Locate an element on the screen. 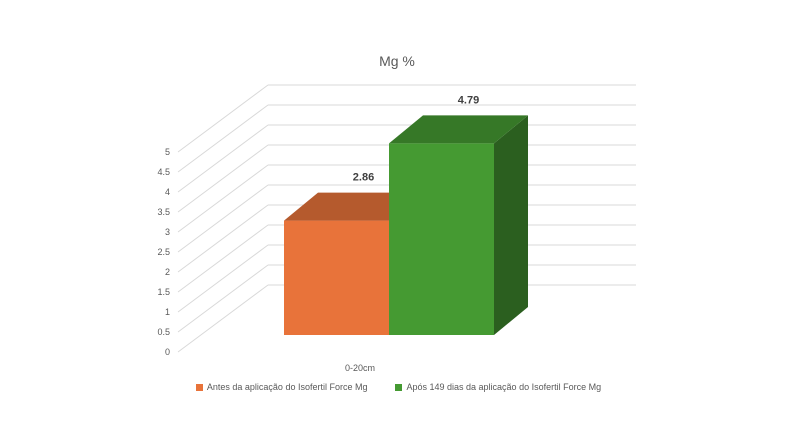  legend-swatch-before is located at coordinates (199, 387).